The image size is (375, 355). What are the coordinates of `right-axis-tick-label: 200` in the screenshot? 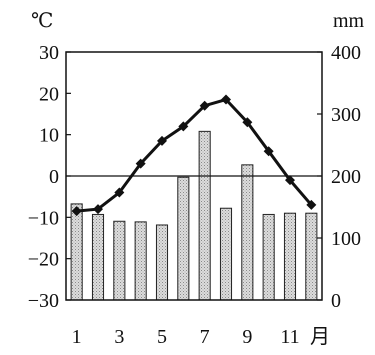 It's located at (346, 177).